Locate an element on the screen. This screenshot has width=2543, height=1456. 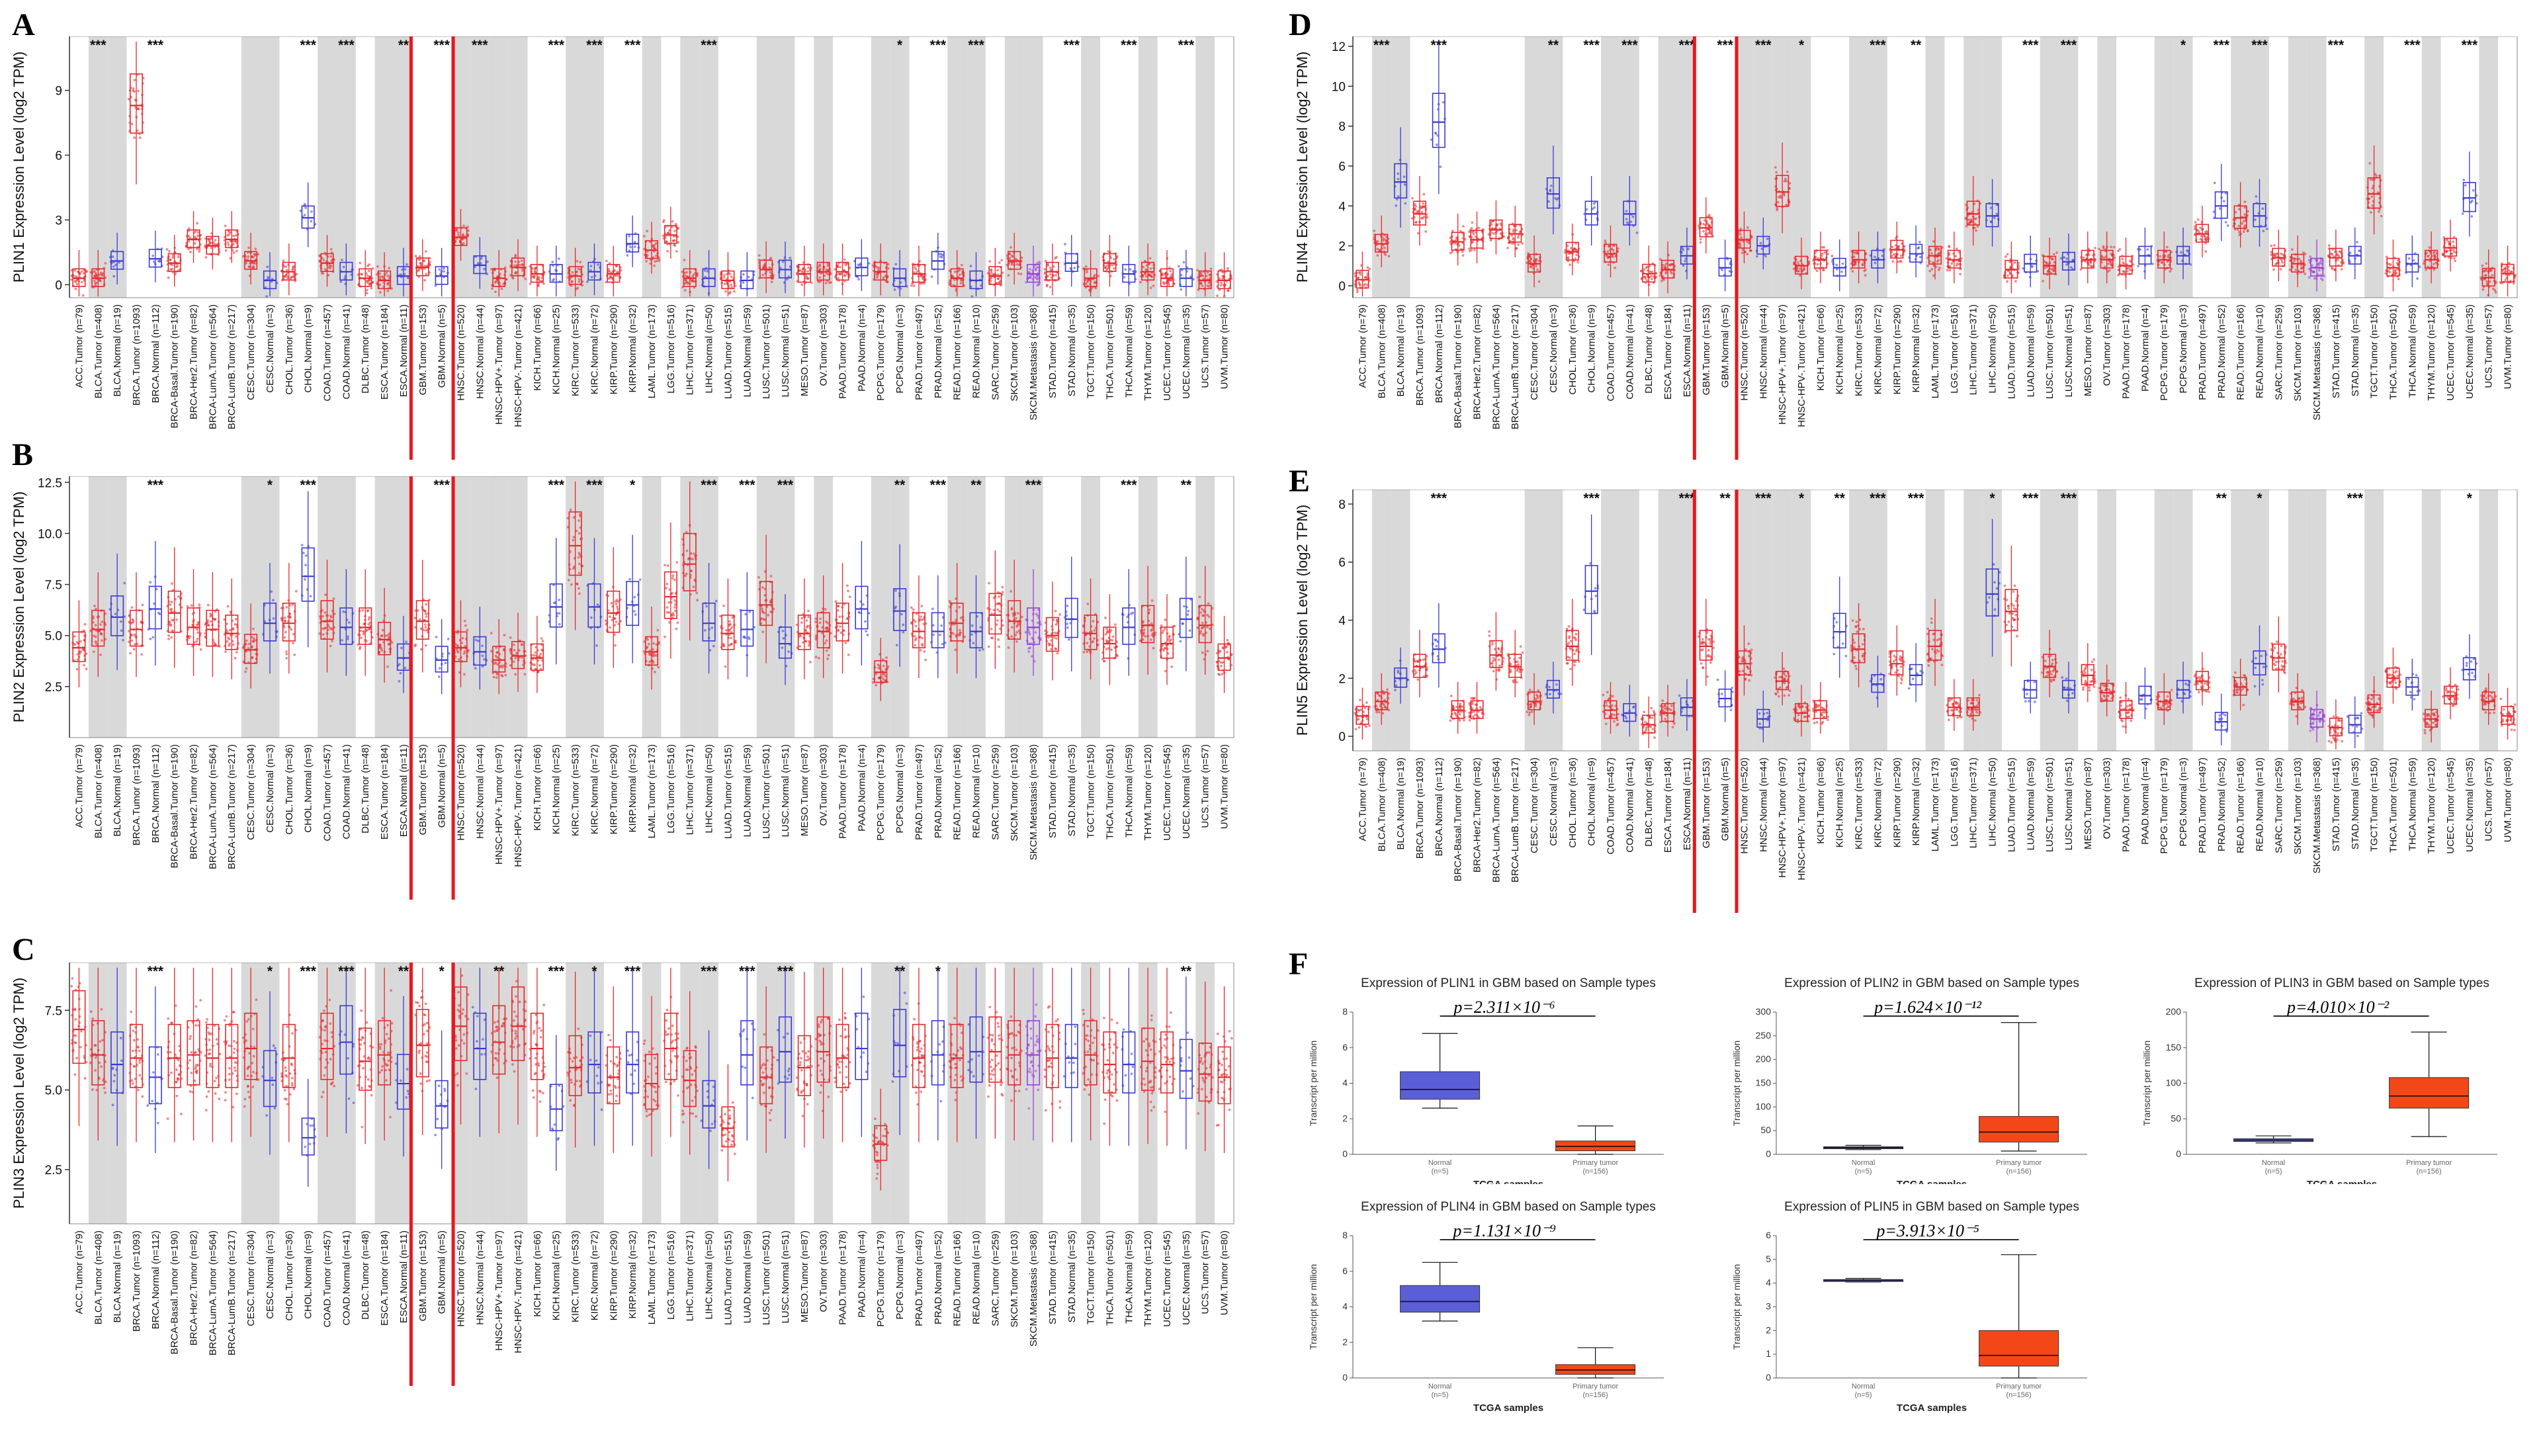
x-tick-label: PRAD.Tumor (n=497) is located at coordinates (919, 352).